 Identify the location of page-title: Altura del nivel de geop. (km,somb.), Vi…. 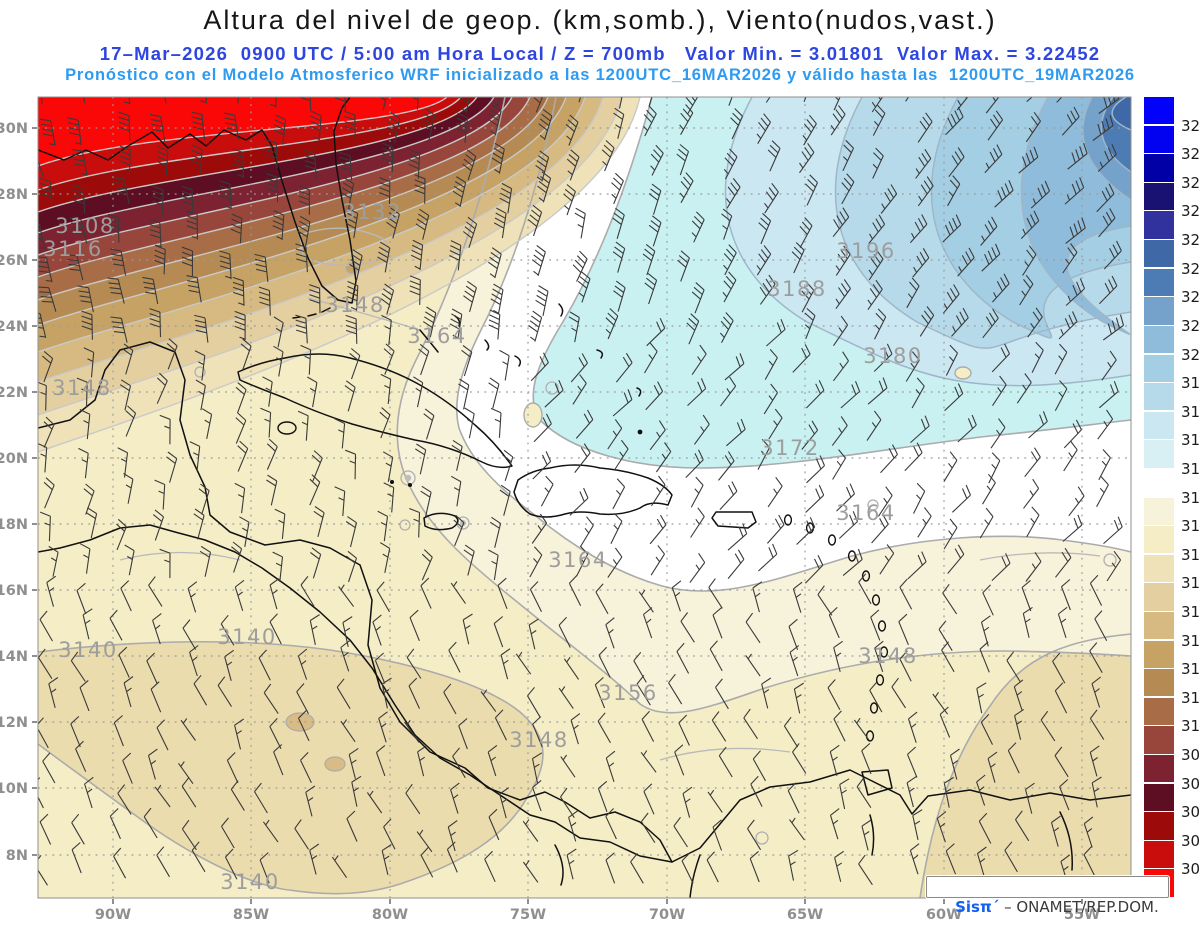
(600, 20).